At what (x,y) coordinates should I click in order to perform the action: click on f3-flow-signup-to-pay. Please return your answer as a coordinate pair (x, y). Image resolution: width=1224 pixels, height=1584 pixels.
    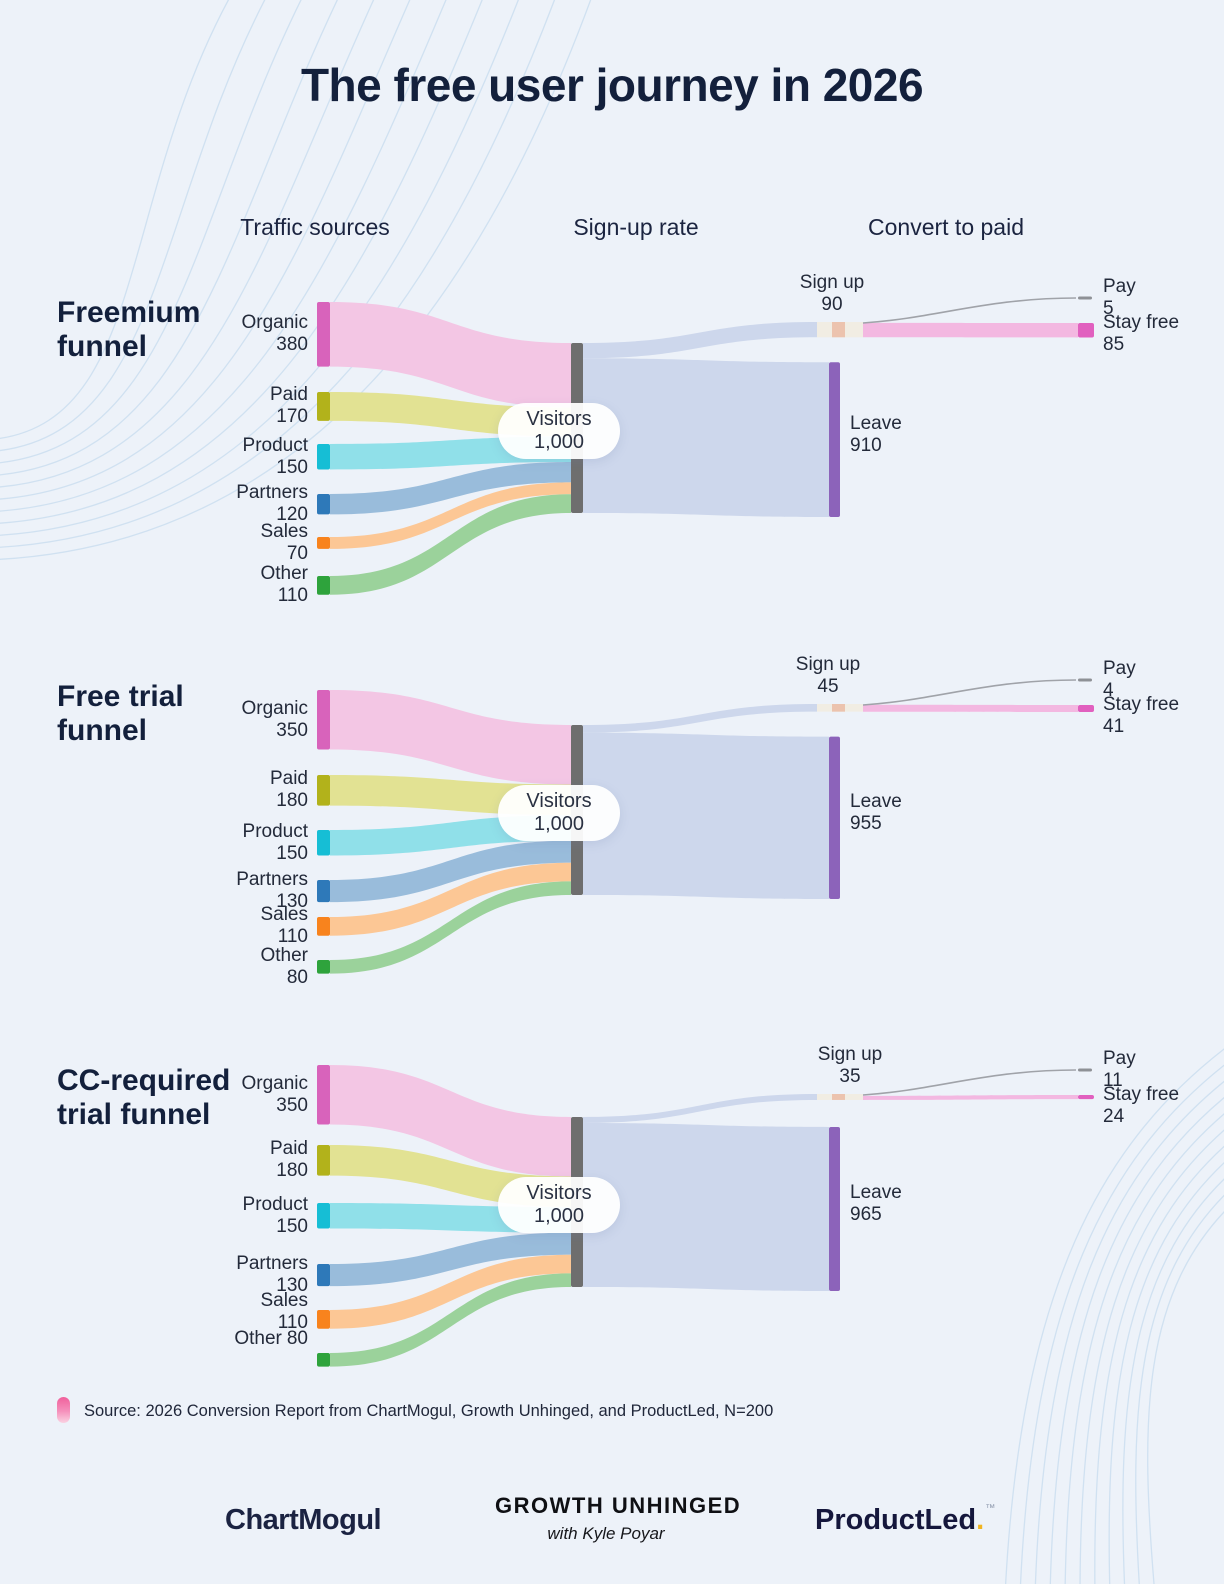
    Looking at the image, I should click on (969, 1082).